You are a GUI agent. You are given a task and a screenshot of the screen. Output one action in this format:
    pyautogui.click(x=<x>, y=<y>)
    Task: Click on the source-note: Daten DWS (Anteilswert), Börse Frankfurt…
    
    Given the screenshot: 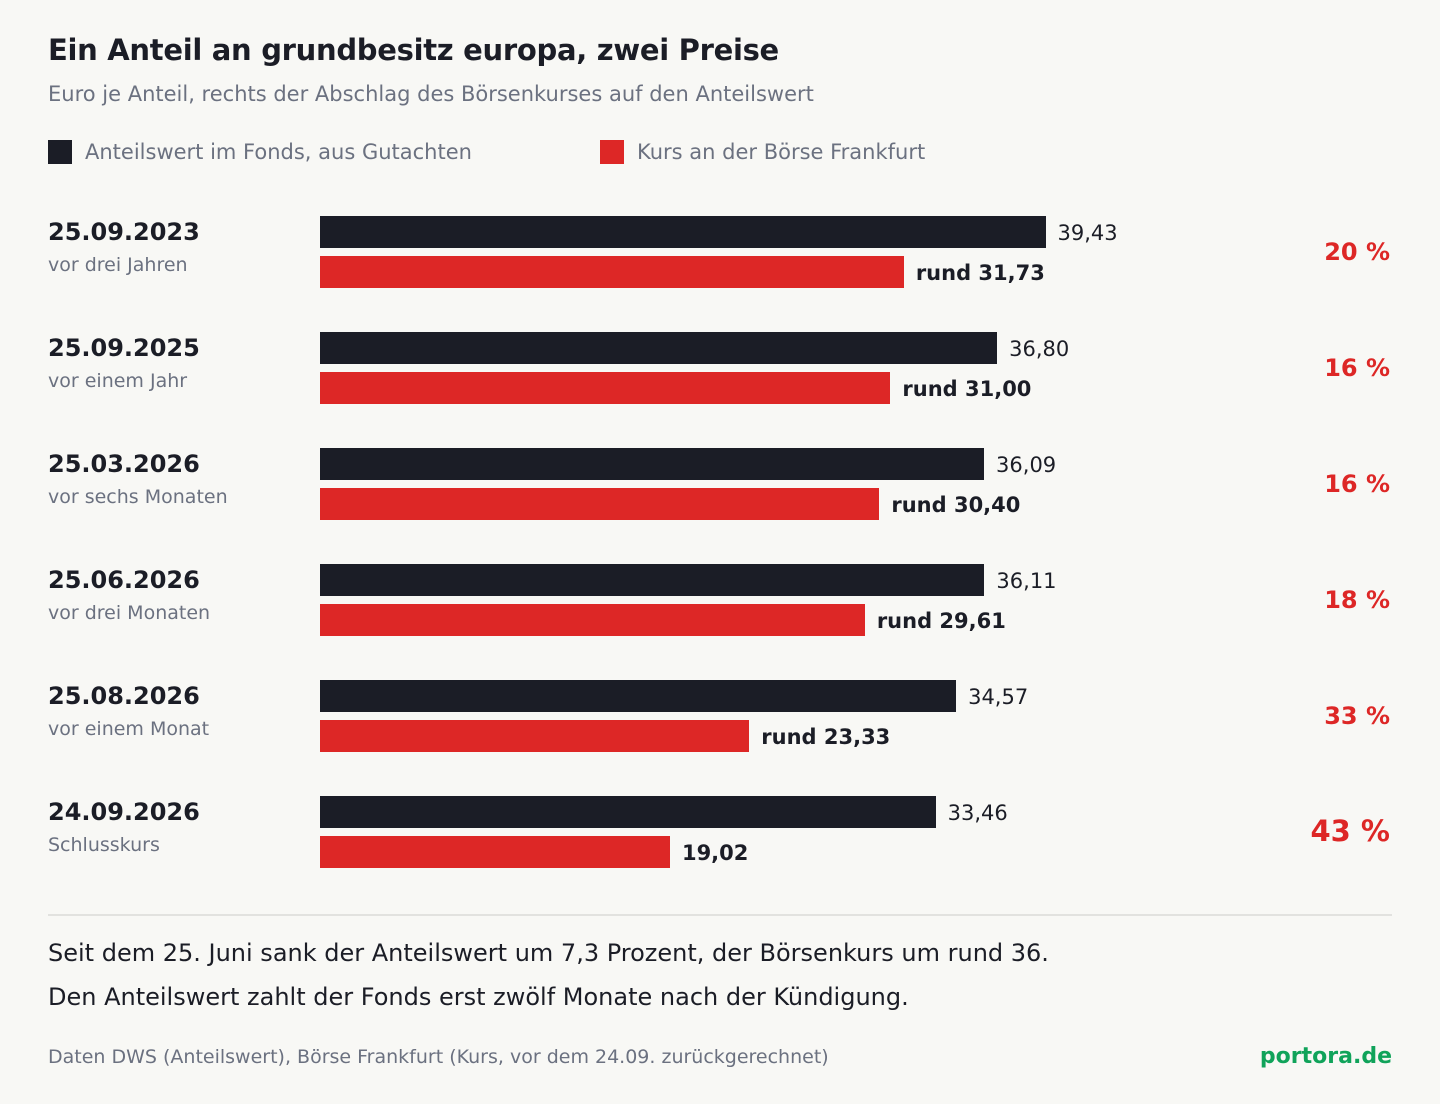 What is the action you would take?
    pyautogui.click(x=438, y=1057)
    